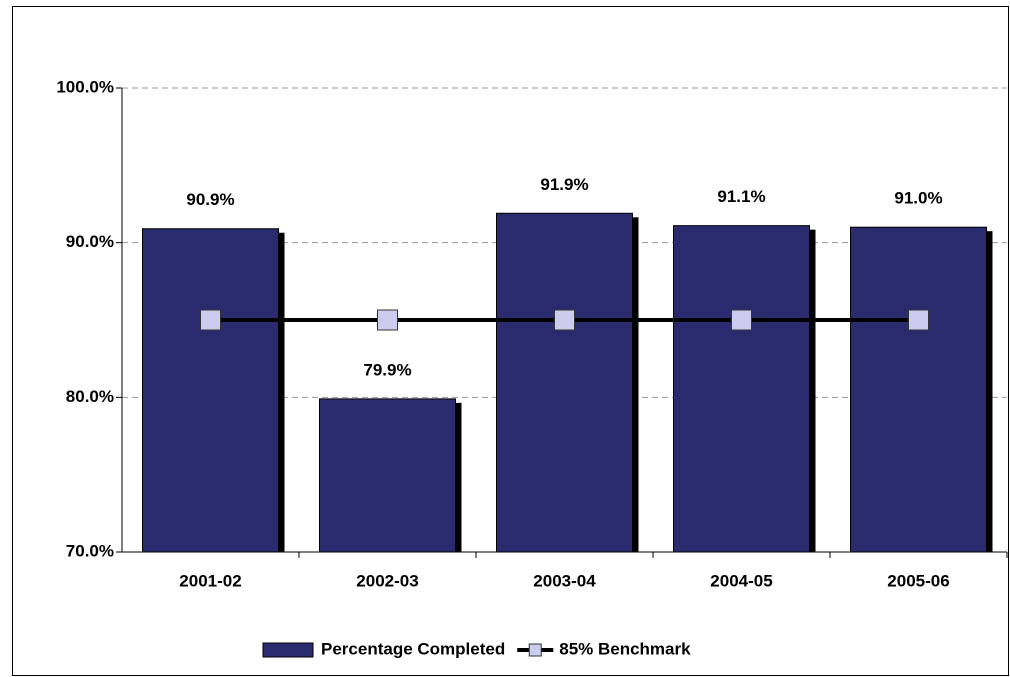 This screenshot has height=677, width=1010. What do you see at coordinates (918, 580) in the screenshot?
I see `x-tick-label: 2005-06` at bounding box center [918, 580].